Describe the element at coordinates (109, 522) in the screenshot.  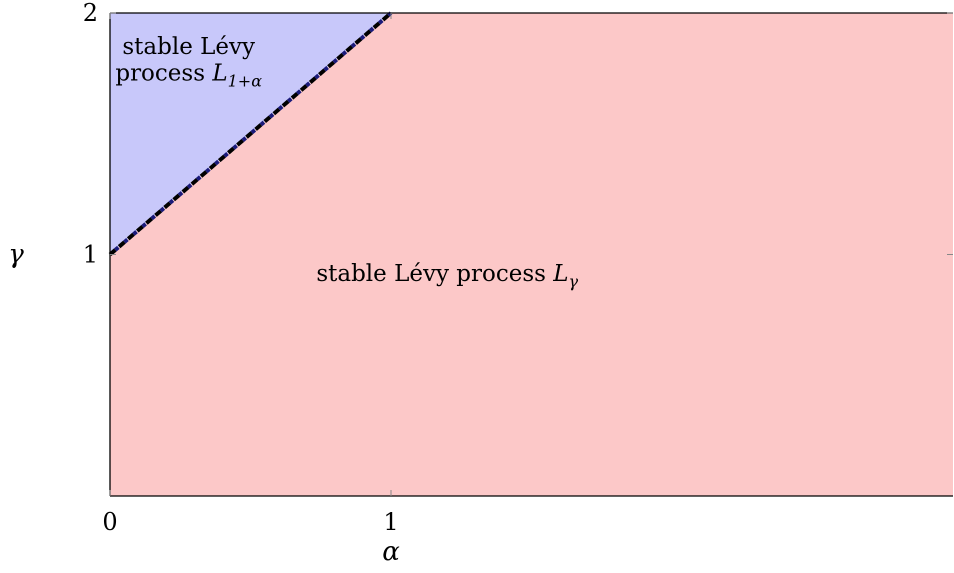
I see `x-tick-label: 0` at that location.